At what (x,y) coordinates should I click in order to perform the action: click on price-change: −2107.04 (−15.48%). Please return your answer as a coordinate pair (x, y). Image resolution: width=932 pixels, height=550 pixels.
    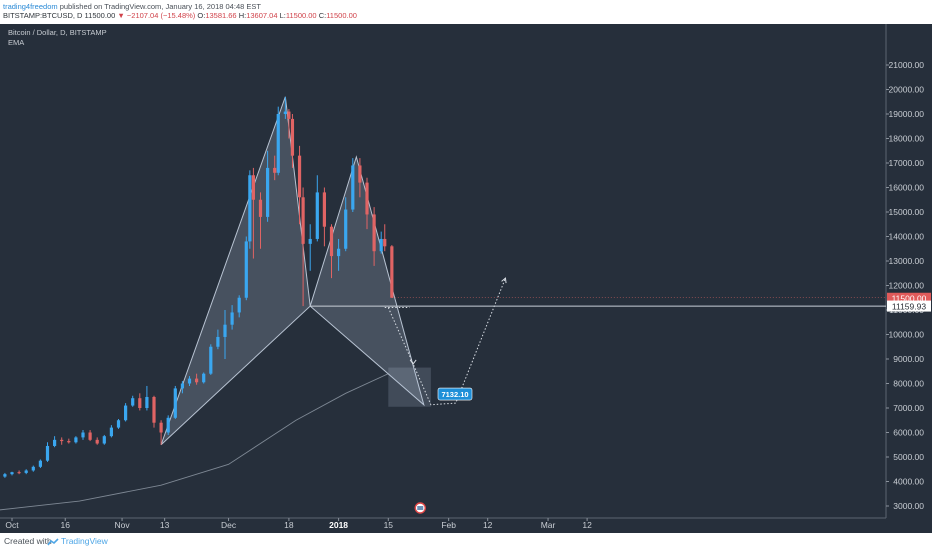
    Looking at the image, I should click on (161, 15).